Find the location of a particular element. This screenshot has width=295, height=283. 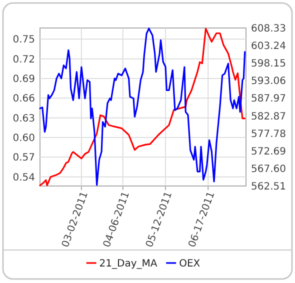

y-tick-label: 0.75 is located at coordinates (23, 40).